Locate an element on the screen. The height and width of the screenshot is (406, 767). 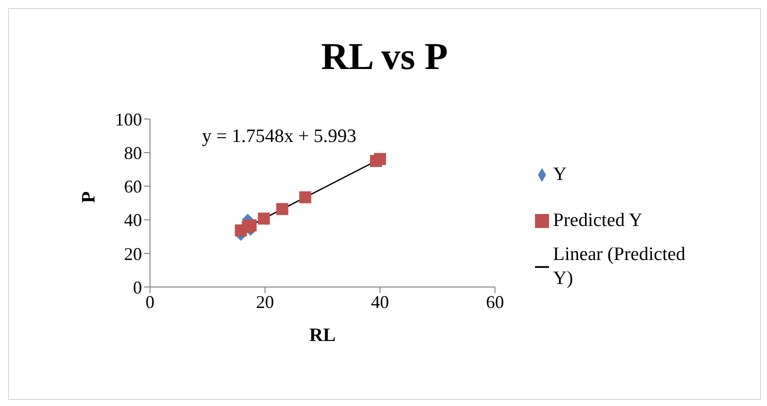
legend-label: Predicted Y is located at coordinates (598, 220).